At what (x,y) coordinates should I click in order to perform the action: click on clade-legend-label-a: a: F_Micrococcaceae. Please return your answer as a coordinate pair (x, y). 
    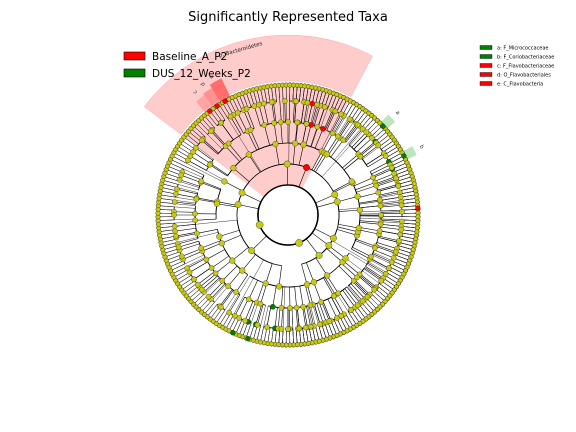
    Looking at the image, I should click on (523, 49).